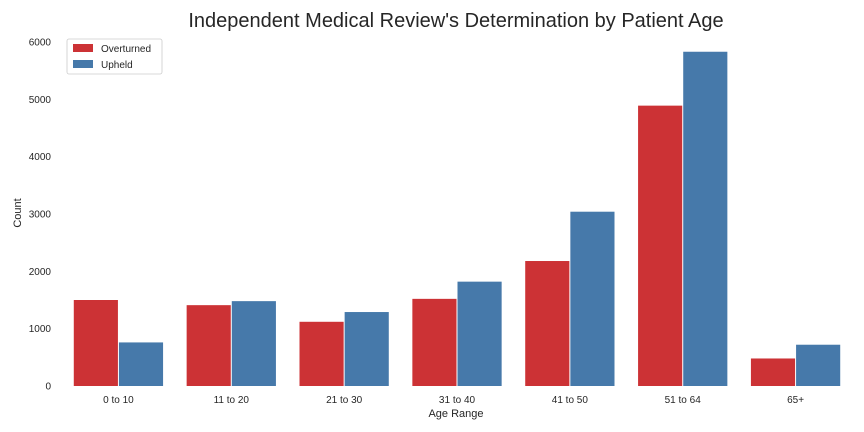  Describe the element at coordinates (40, 100) in the screenshot. I see `y-tick-label: 5000` at that location.